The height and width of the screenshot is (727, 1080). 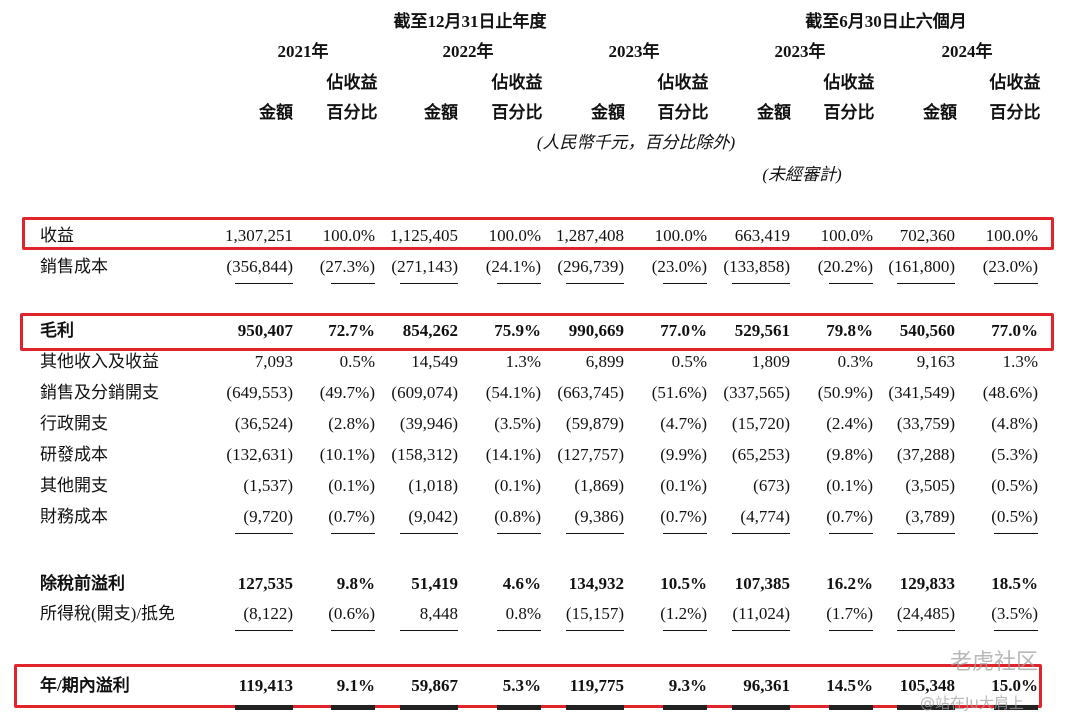 What do you see at coordinates (765, 516) in the screenshot?
I see `cell: (4,774)` at bounding box center [765, 516].